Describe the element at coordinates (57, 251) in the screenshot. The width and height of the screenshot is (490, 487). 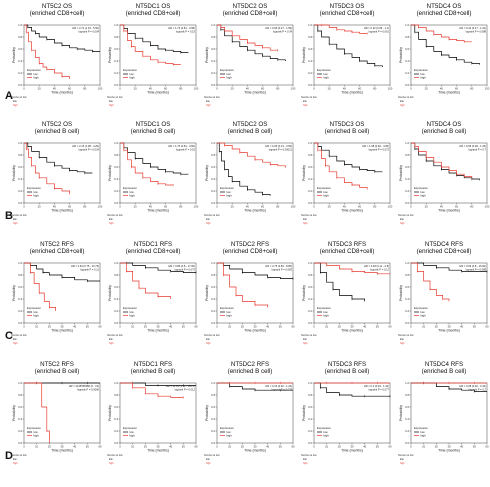
I see `panel-subtitle: (enriched CD8+cell)` at that location.